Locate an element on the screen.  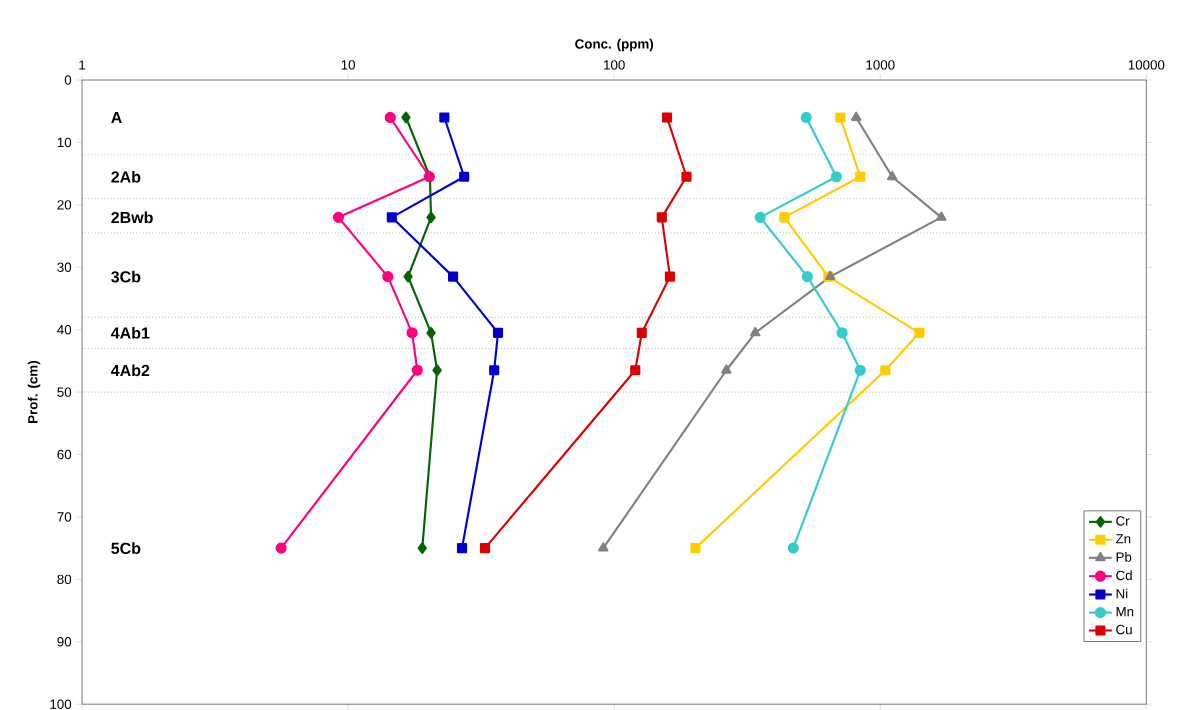
legend-label: Cu is located at coordinates (1124, 629).